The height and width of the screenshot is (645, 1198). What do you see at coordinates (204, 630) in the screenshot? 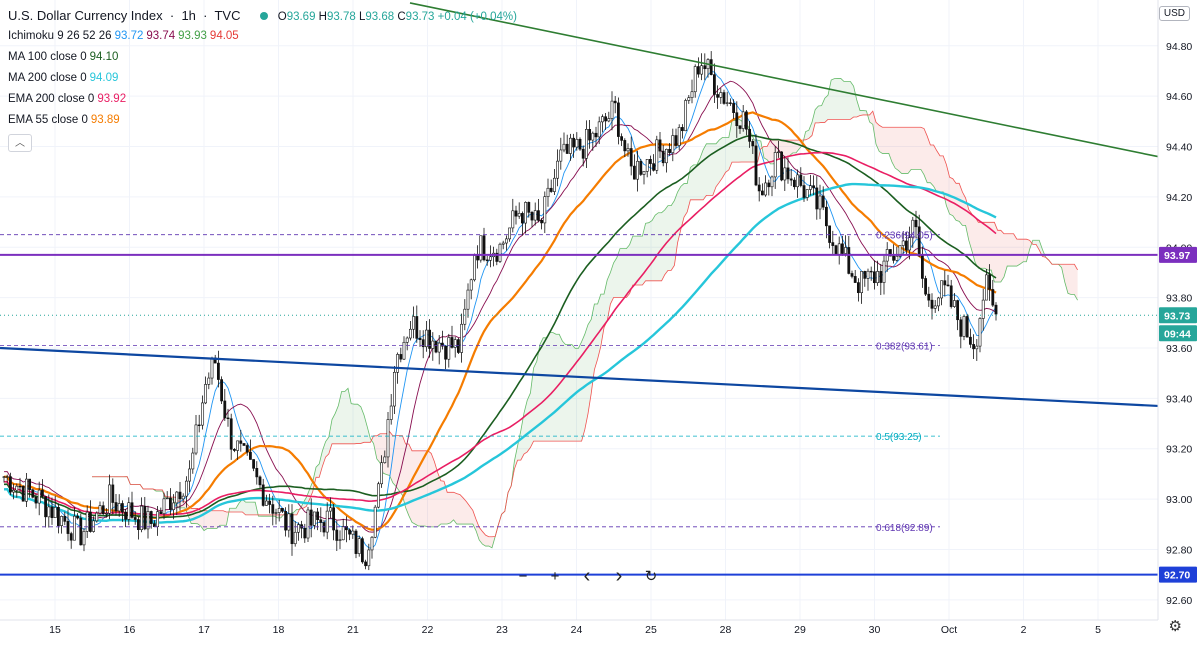
I see `x-tick-label: 17` at bounding box center [204, 630].